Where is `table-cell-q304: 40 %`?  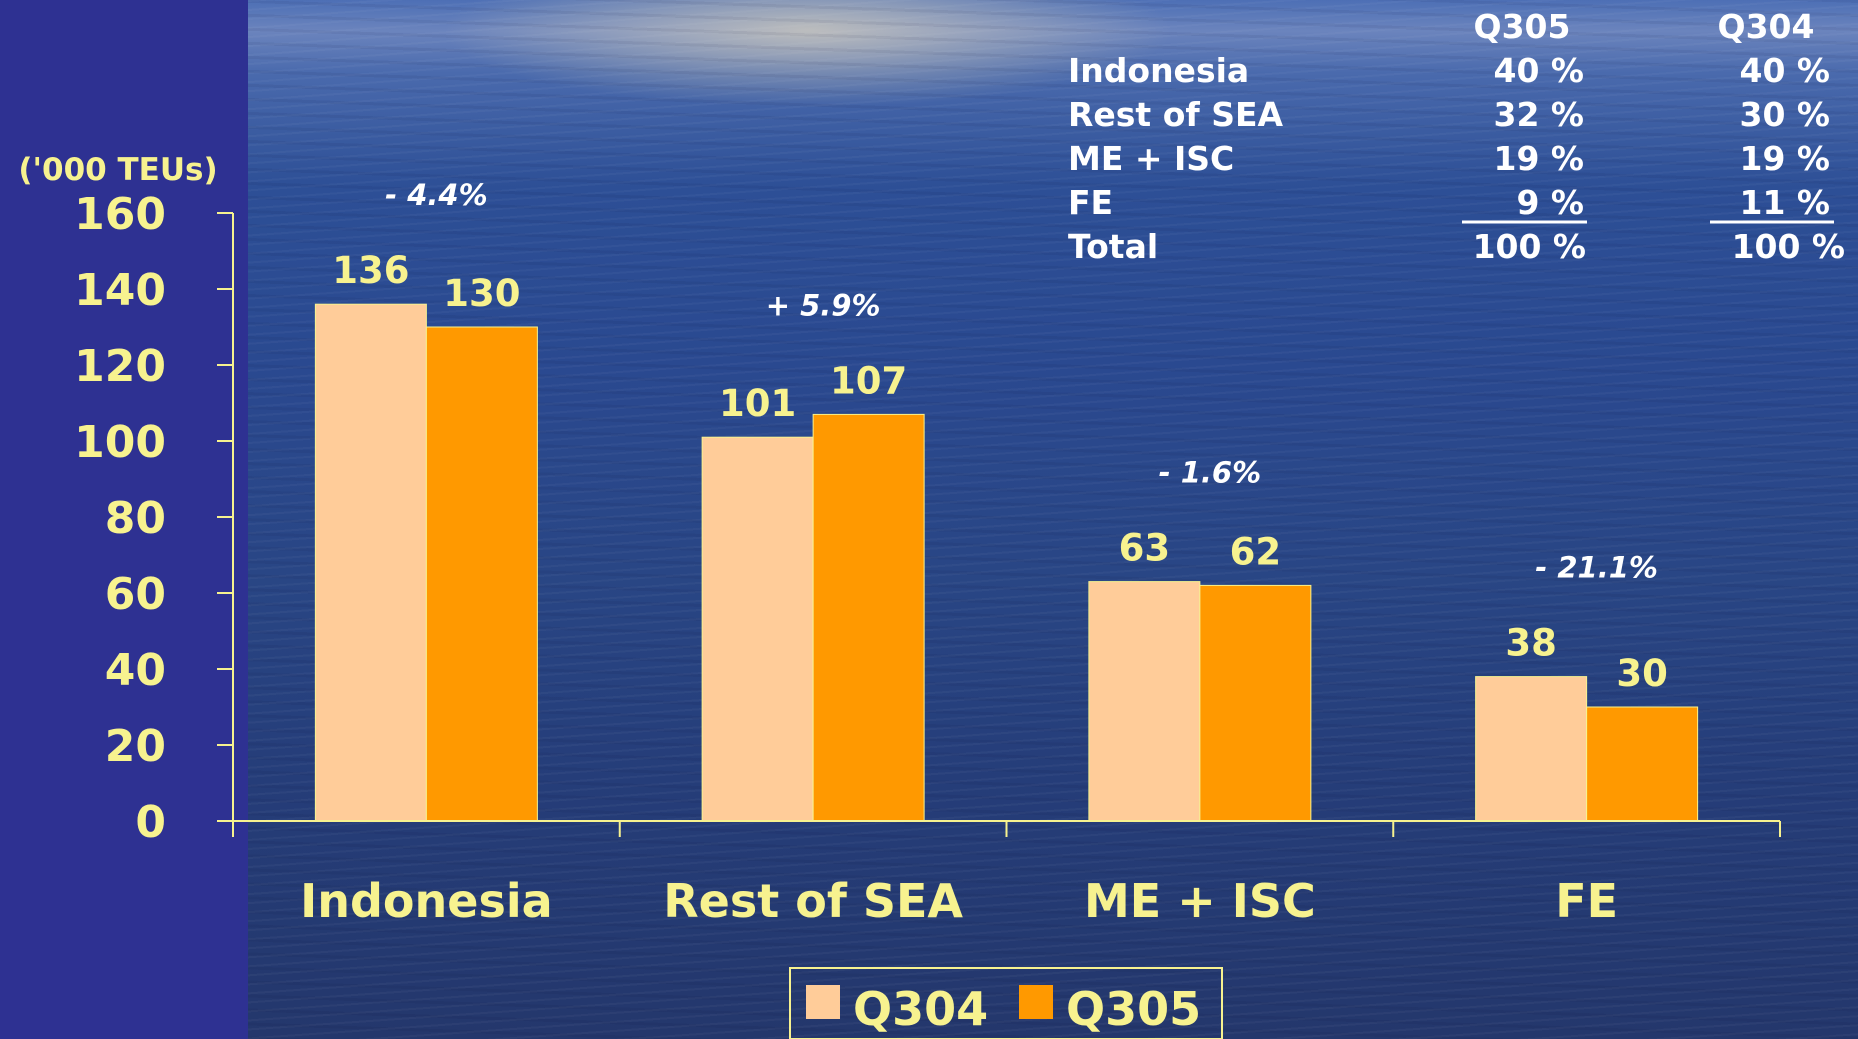
table-cell-q304: 40 % is located at coordinates (1785, 70).